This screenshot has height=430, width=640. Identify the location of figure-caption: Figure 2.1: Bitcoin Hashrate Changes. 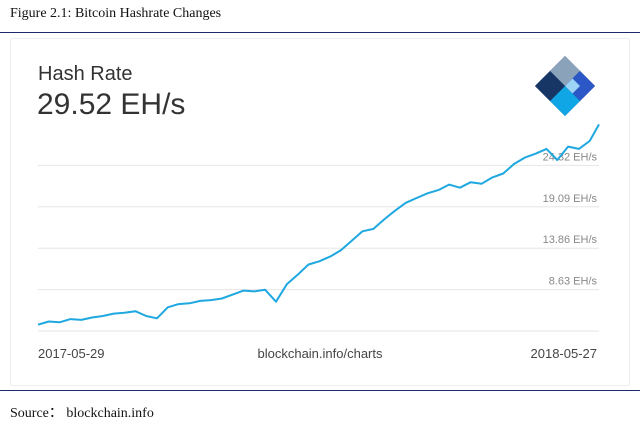
(116, 13).